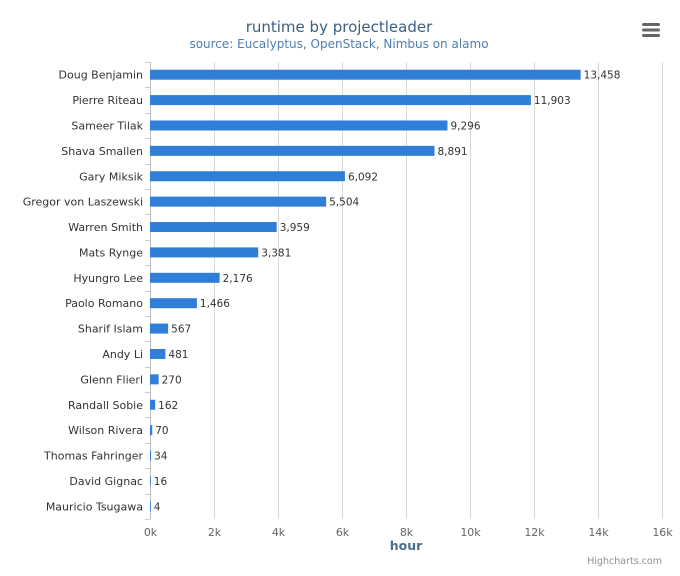 The height and width of the screenshot is (576, 680). What do you see at coordinates (107, 100) in the screenshot?
I see `category-label: Pierre Riteau` at bounding box center [107, 100].